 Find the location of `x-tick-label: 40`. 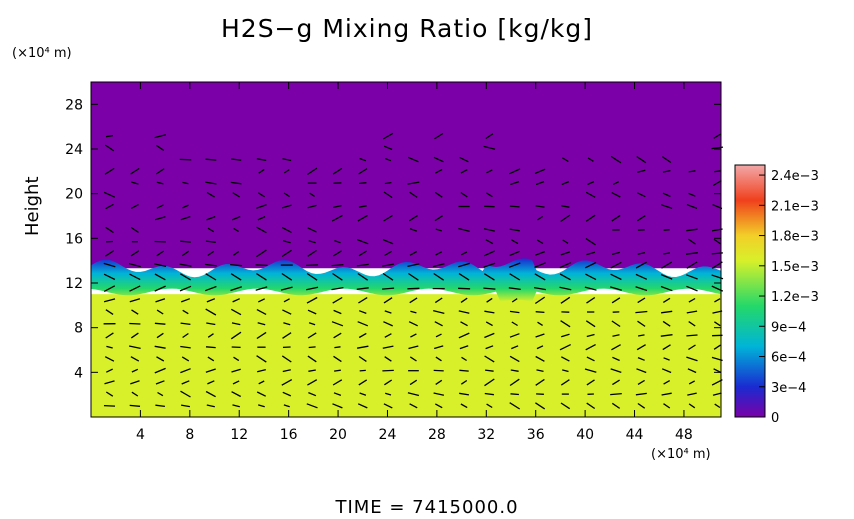

x-tick-label: 40 is located at coordinates (585, 435).